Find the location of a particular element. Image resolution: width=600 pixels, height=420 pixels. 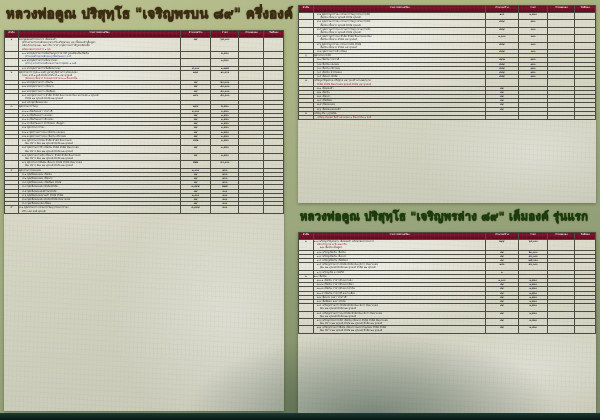

cell-description: เหรียญ อื่น ๆ ทุกชนิด is located at coordinates (399, 113).